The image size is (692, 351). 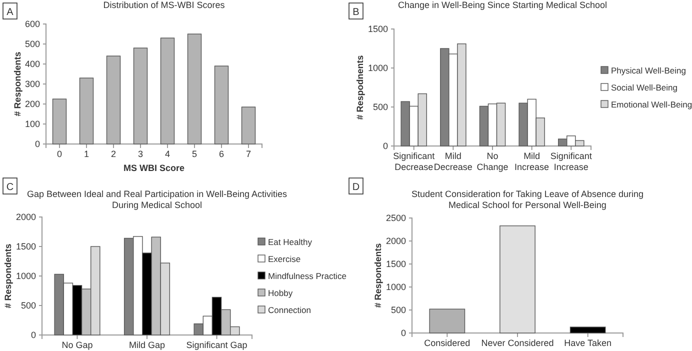 I want to click on y-tick-label: 100, so click(x=32, y=123).